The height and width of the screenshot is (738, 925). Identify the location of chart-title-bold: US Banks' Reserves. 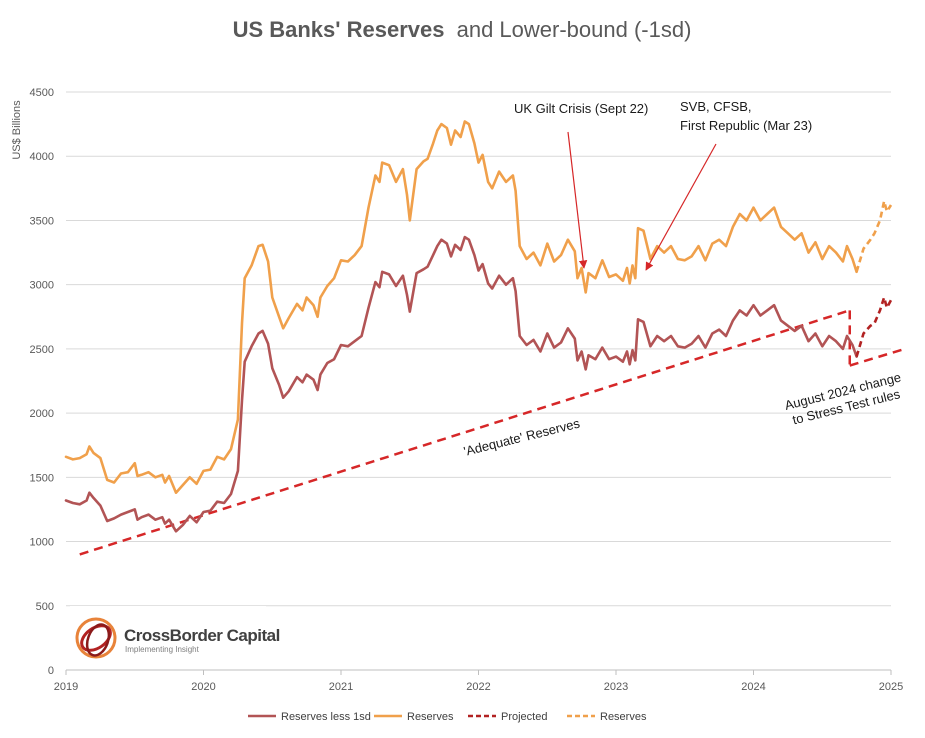
(339, 29).